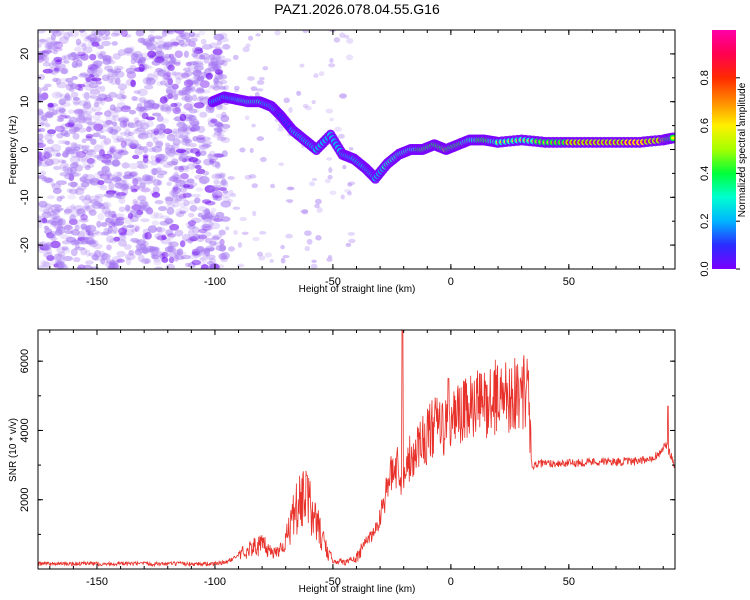  What do you see at coordinates (705, 125) in the screenshot?
I see `colorbar-tick-label: 0.6` at bounding box center [705, 125].